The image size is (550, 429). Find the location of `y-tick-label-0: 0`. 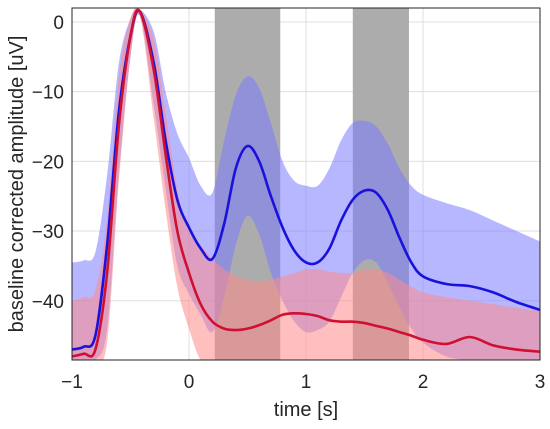

y-tick-label-0: 0 is located at coordinates (58, 23).